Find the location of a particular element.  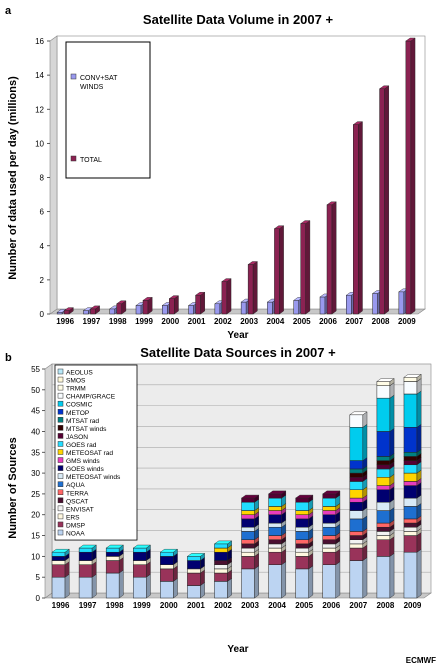

panel-b-seg-cosmic-front is located at coordinates (410, 410).